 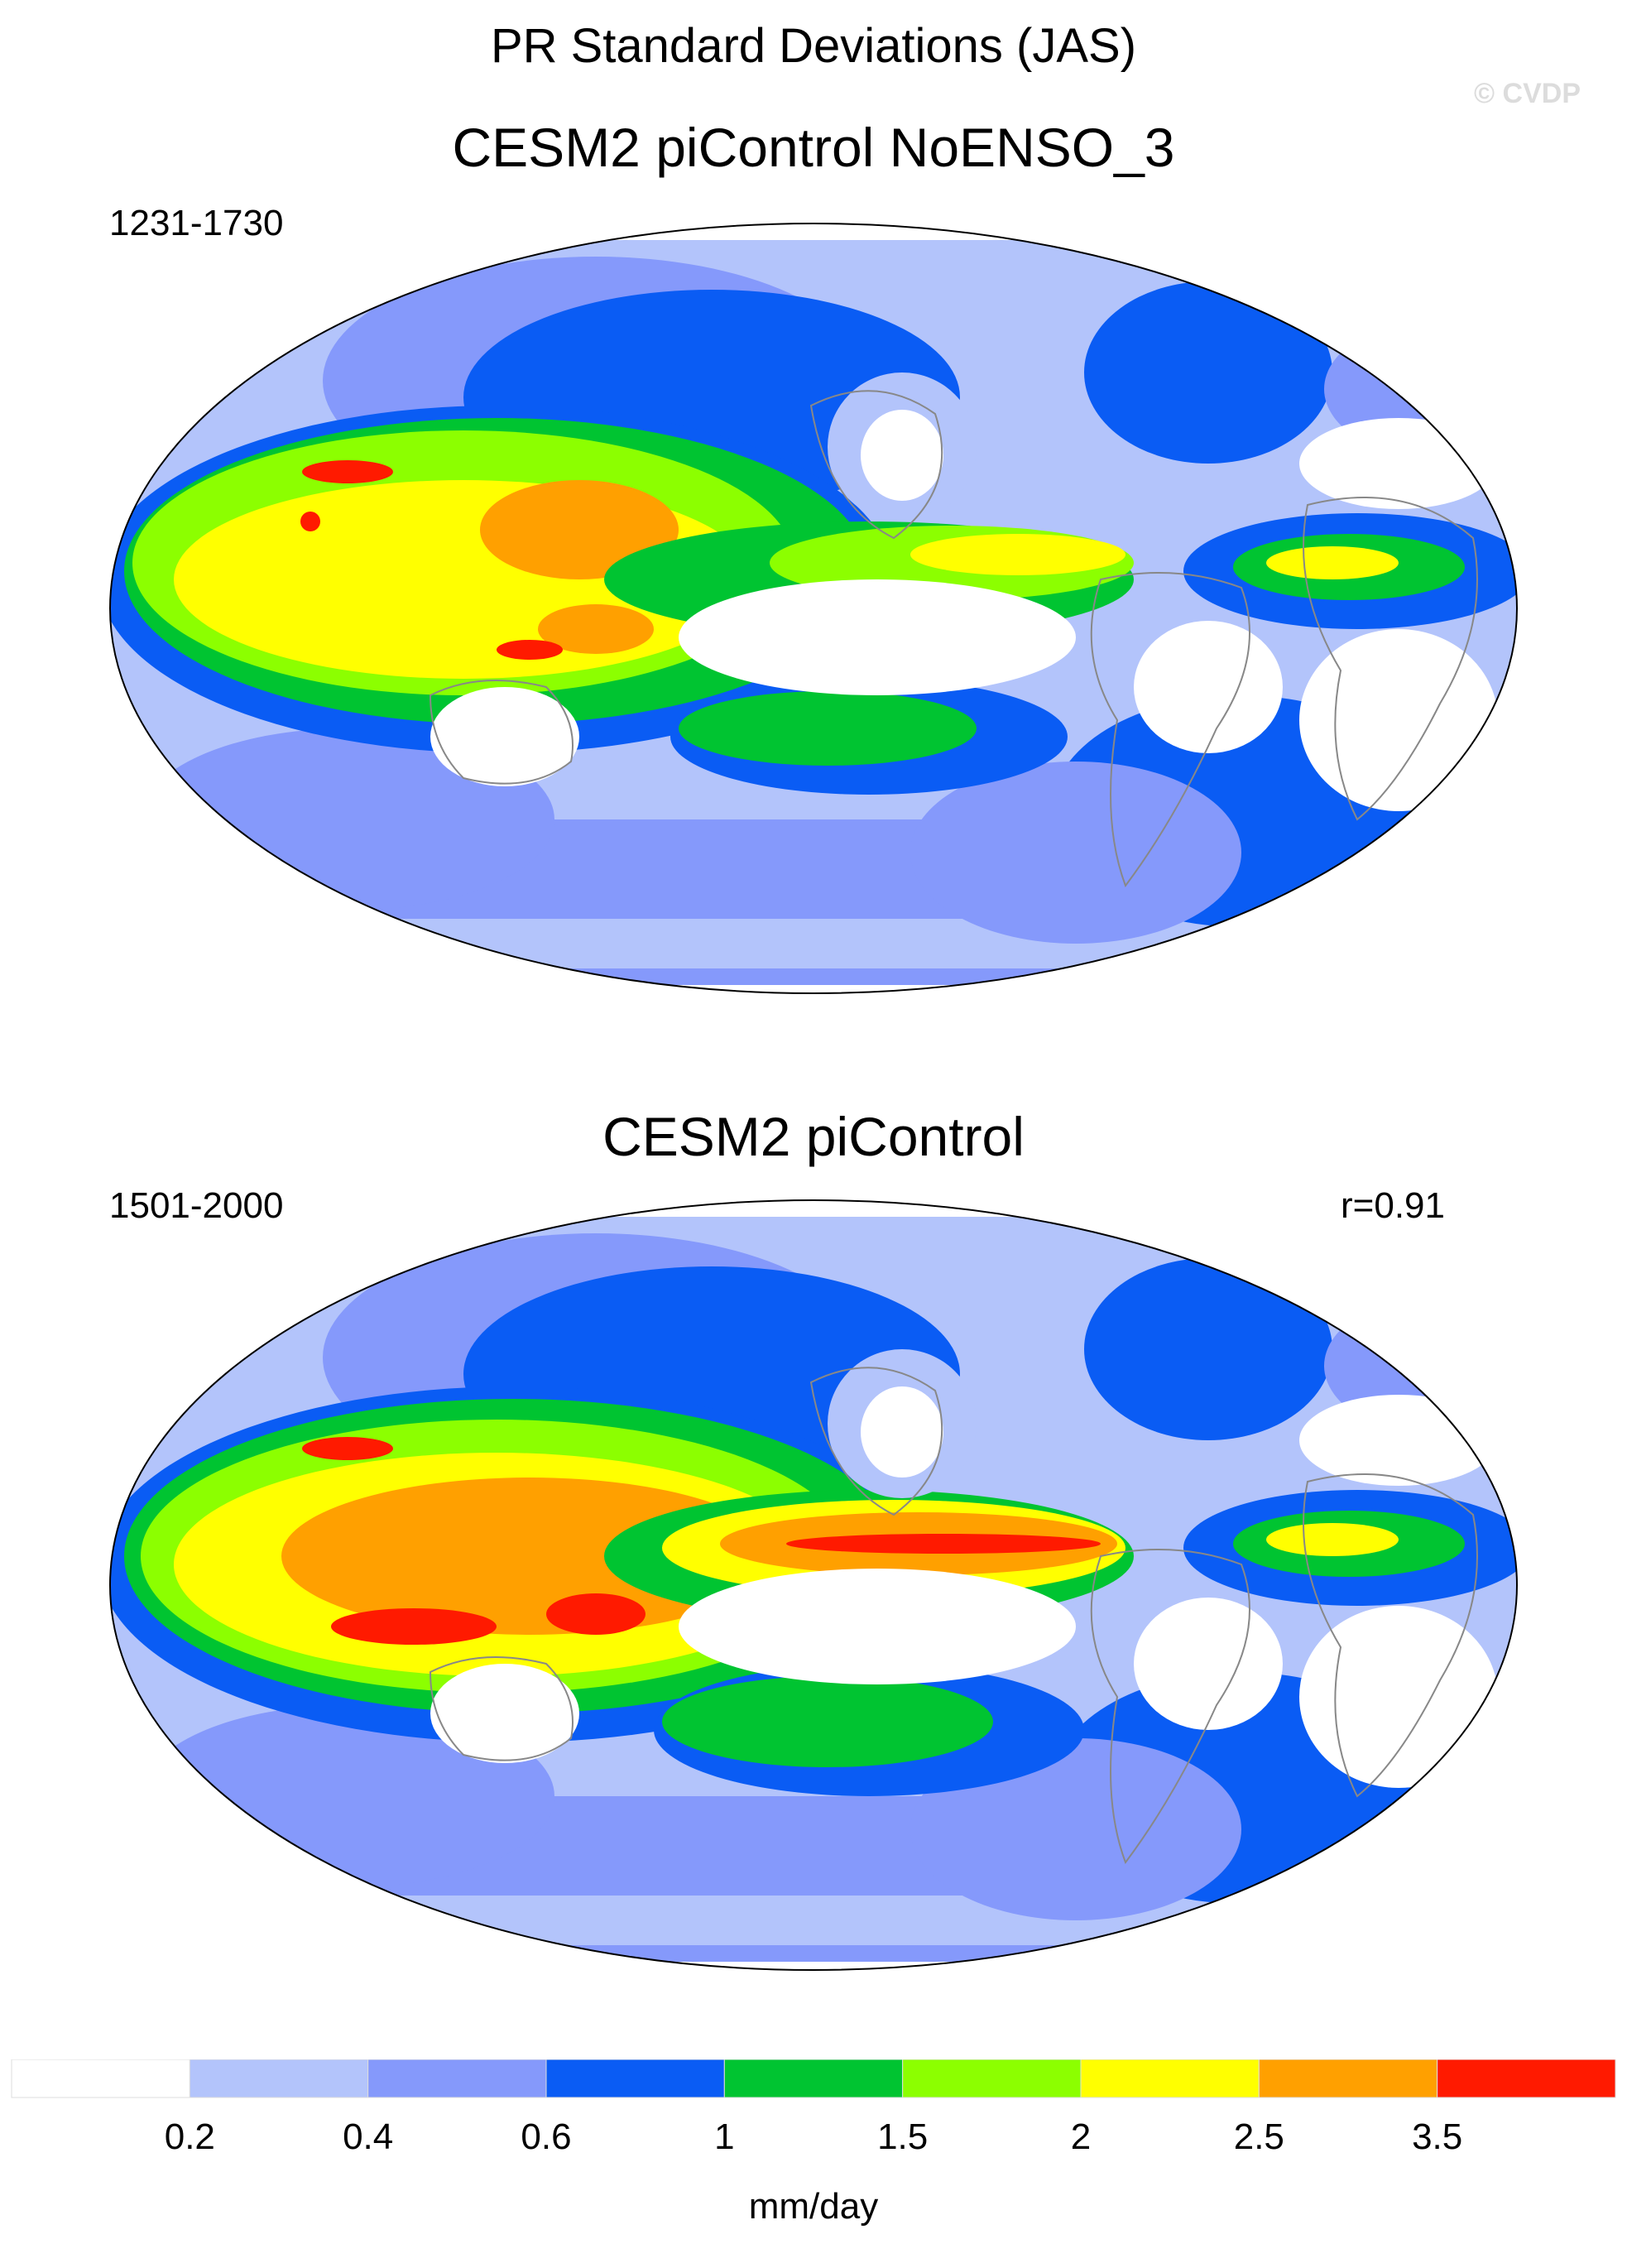 What do you see at coordinates (1393, 1206) in the screenshot?
I see `panel-2-correlation: r=0.91` at bounding box center [1393, 1206].